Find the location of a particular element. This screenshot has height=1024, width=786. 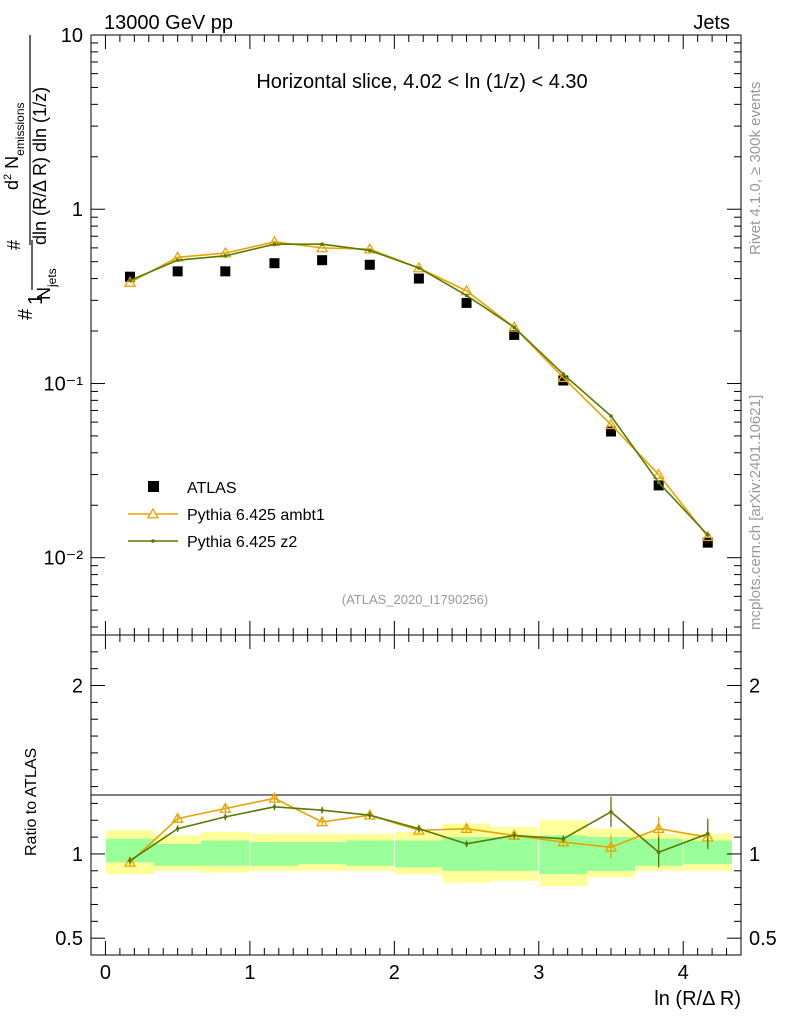

ratio-ylabel: Ratio to ATLAS is located at coordinates (31, 802).